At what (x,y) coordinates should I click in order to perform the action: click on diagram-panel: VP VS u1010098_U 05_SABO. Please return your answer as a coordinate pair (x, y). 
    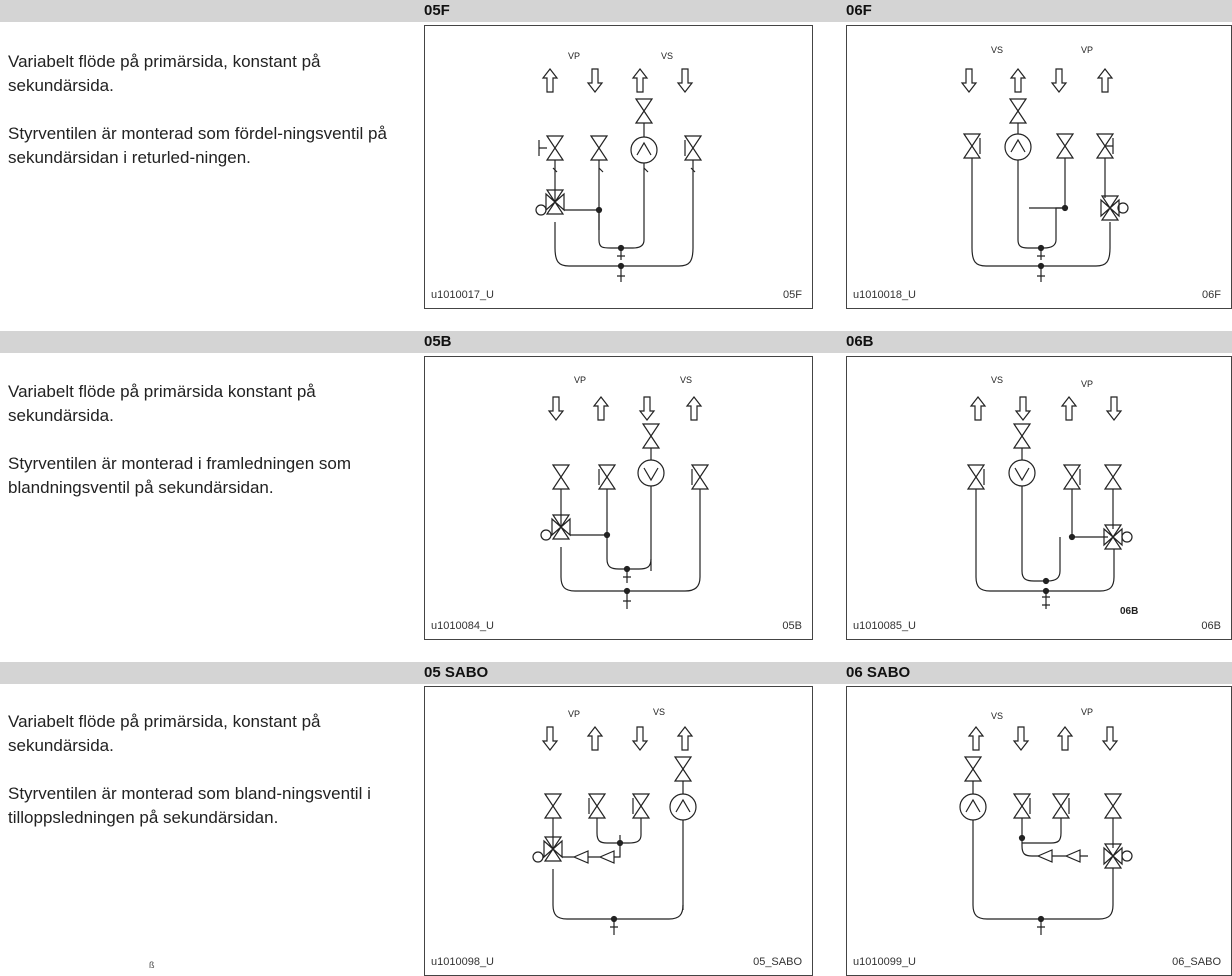
    Looking at the image, I should click on (618, 831).